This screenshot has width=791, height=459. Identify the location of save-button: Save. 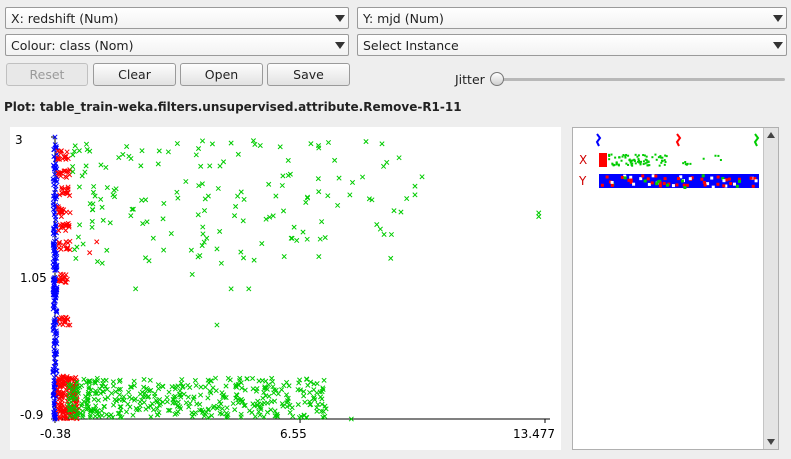
(308, 74).